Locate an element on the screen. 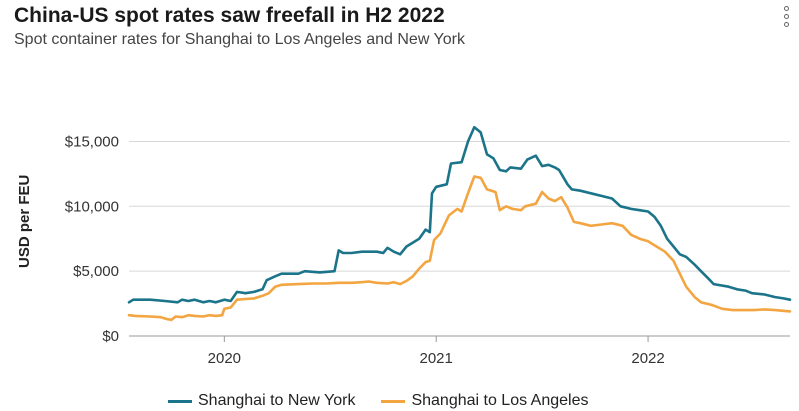  x-tick-label: 2022 is located at coordinates (647, 358).